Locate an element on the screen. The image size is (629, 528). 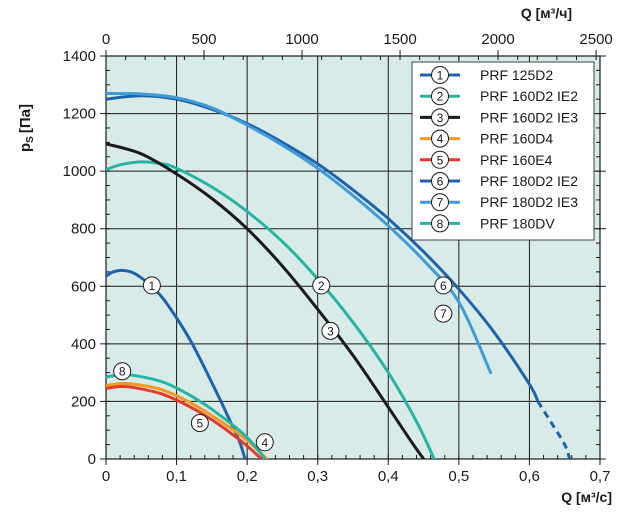
x-axis-label-bottom: Q [м³/с] is located at coordinates (586, 497).